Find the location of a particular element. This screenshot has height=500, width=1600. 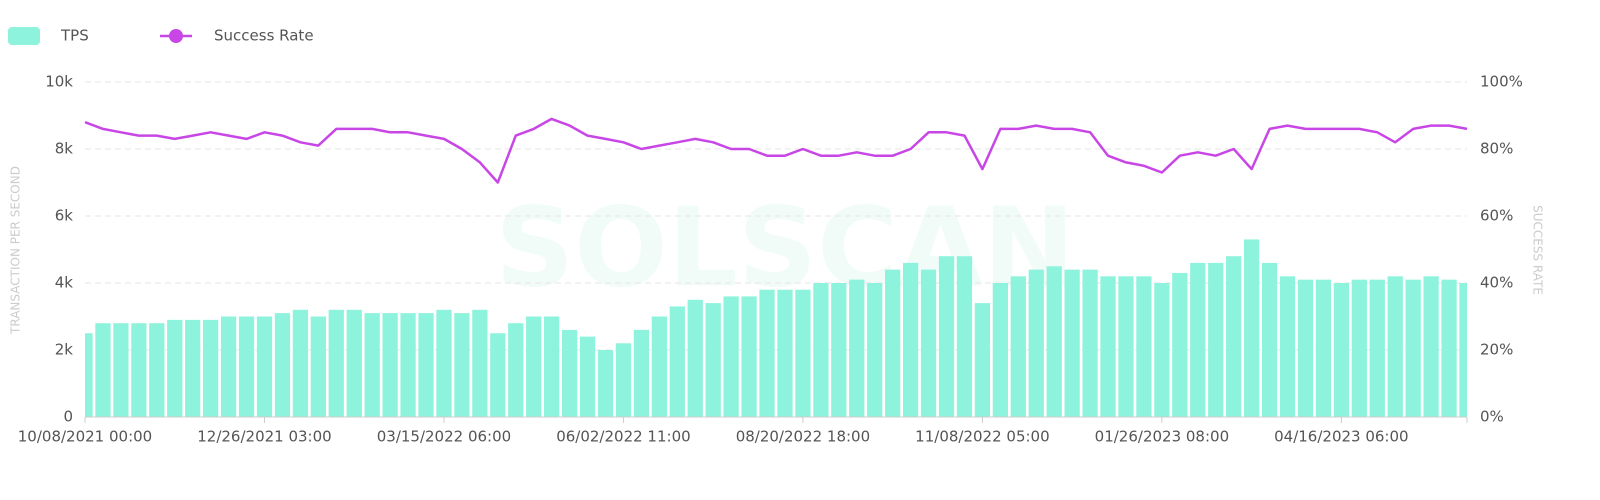

legend-swatch is located at coordinates (24, 36).